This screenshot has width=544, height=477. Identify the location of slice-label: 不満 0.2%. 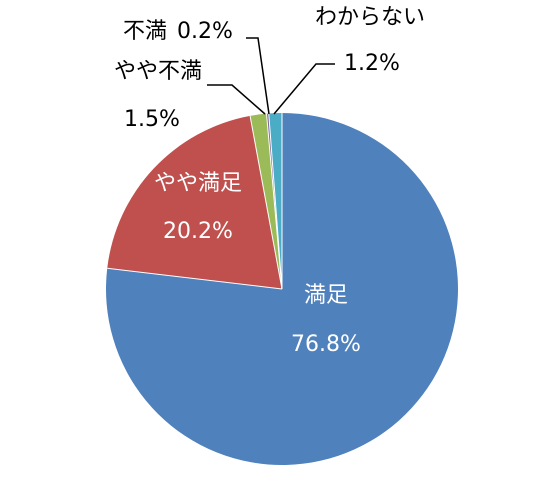
(178, 31).